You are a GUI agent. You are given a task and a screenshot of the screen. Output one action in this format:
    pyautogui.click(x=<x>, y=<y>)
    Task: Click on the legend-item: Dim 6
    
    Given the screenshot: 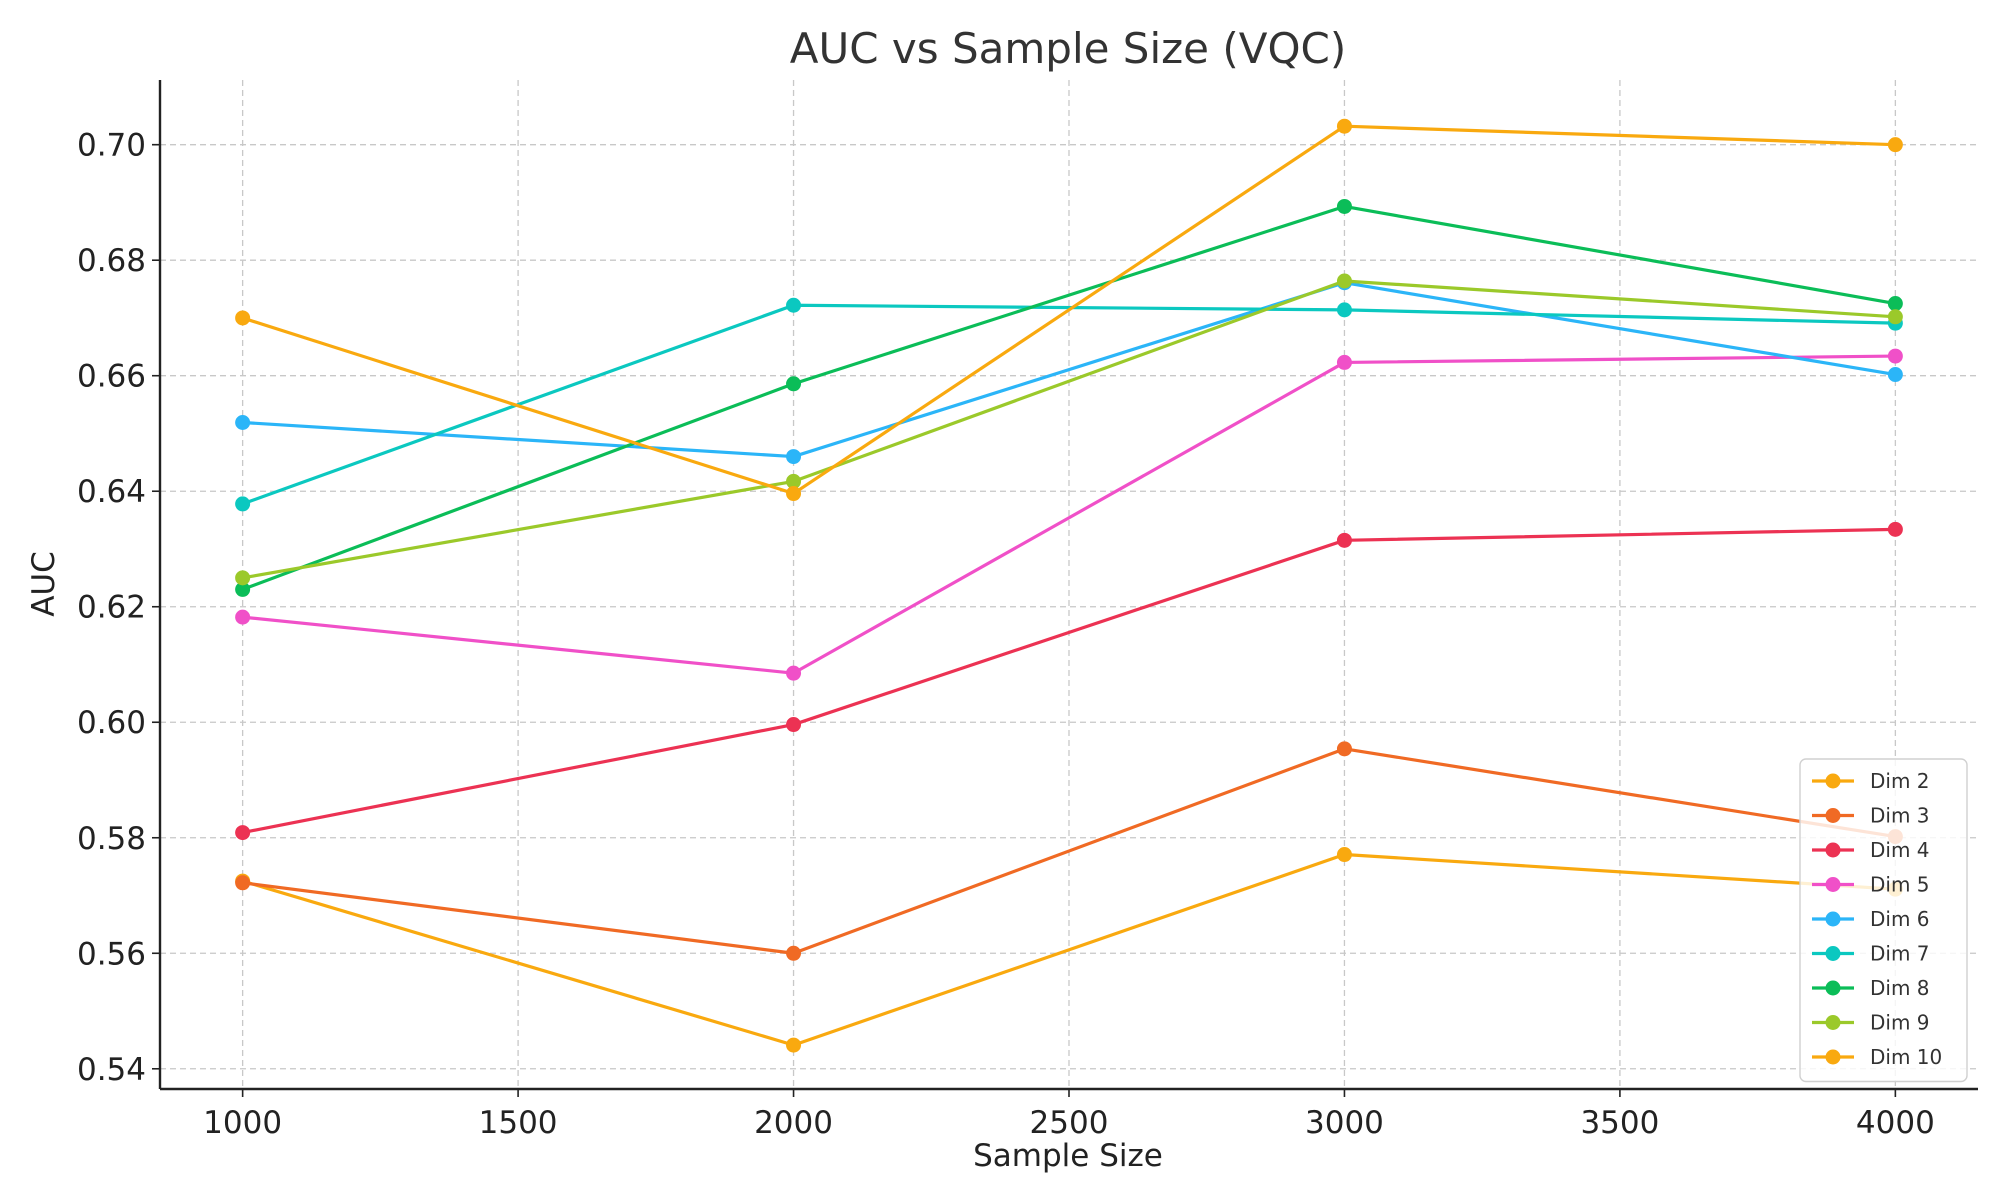 What is the action you would take?
    pyautogui.click(x=1871, y=919)
    